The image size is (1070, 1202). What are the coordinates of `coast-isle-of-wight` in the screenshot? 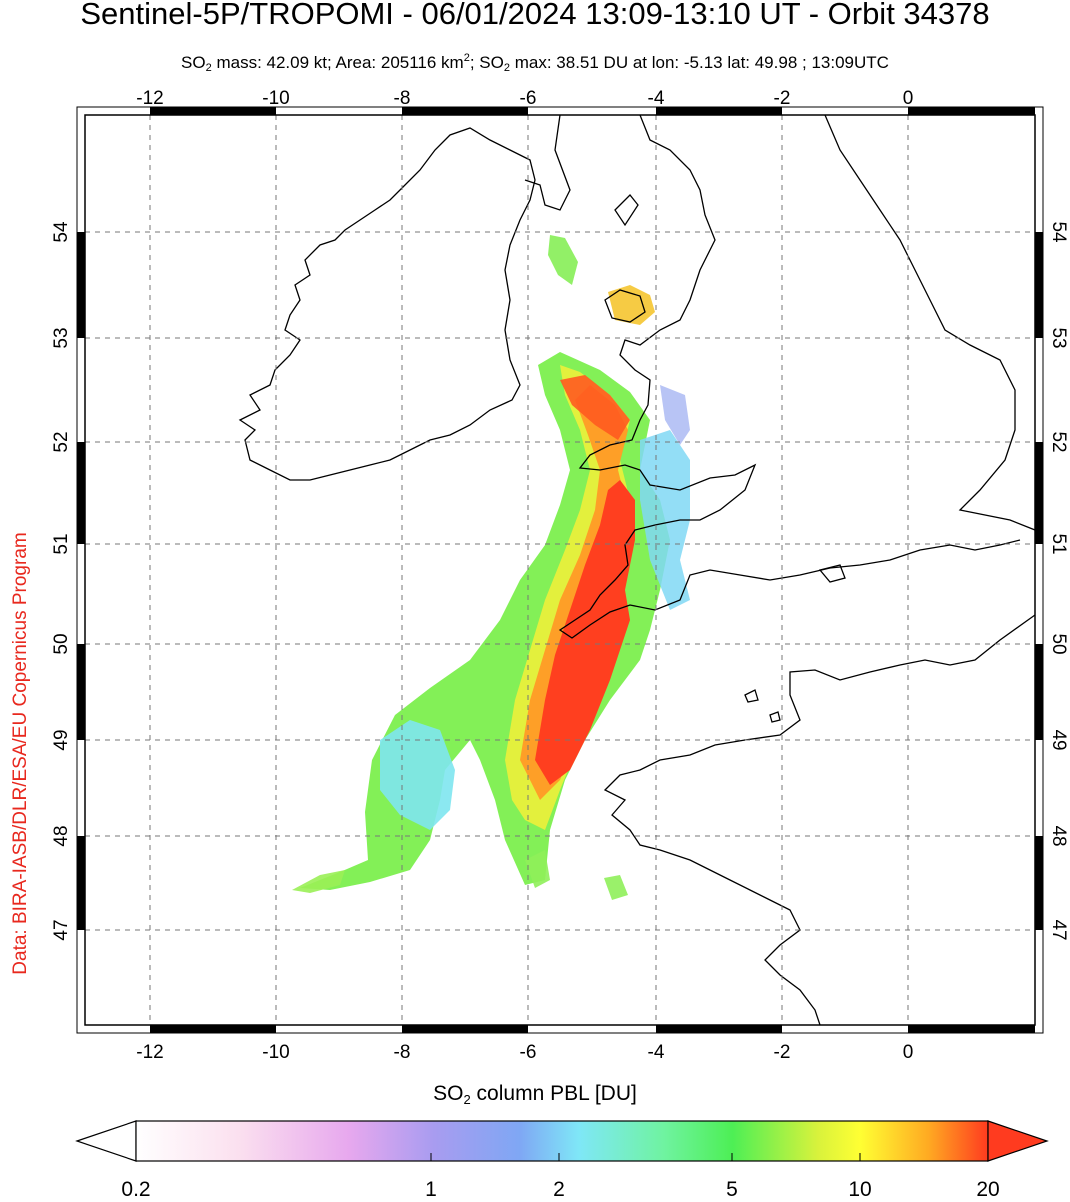 It's located at (832, 573).